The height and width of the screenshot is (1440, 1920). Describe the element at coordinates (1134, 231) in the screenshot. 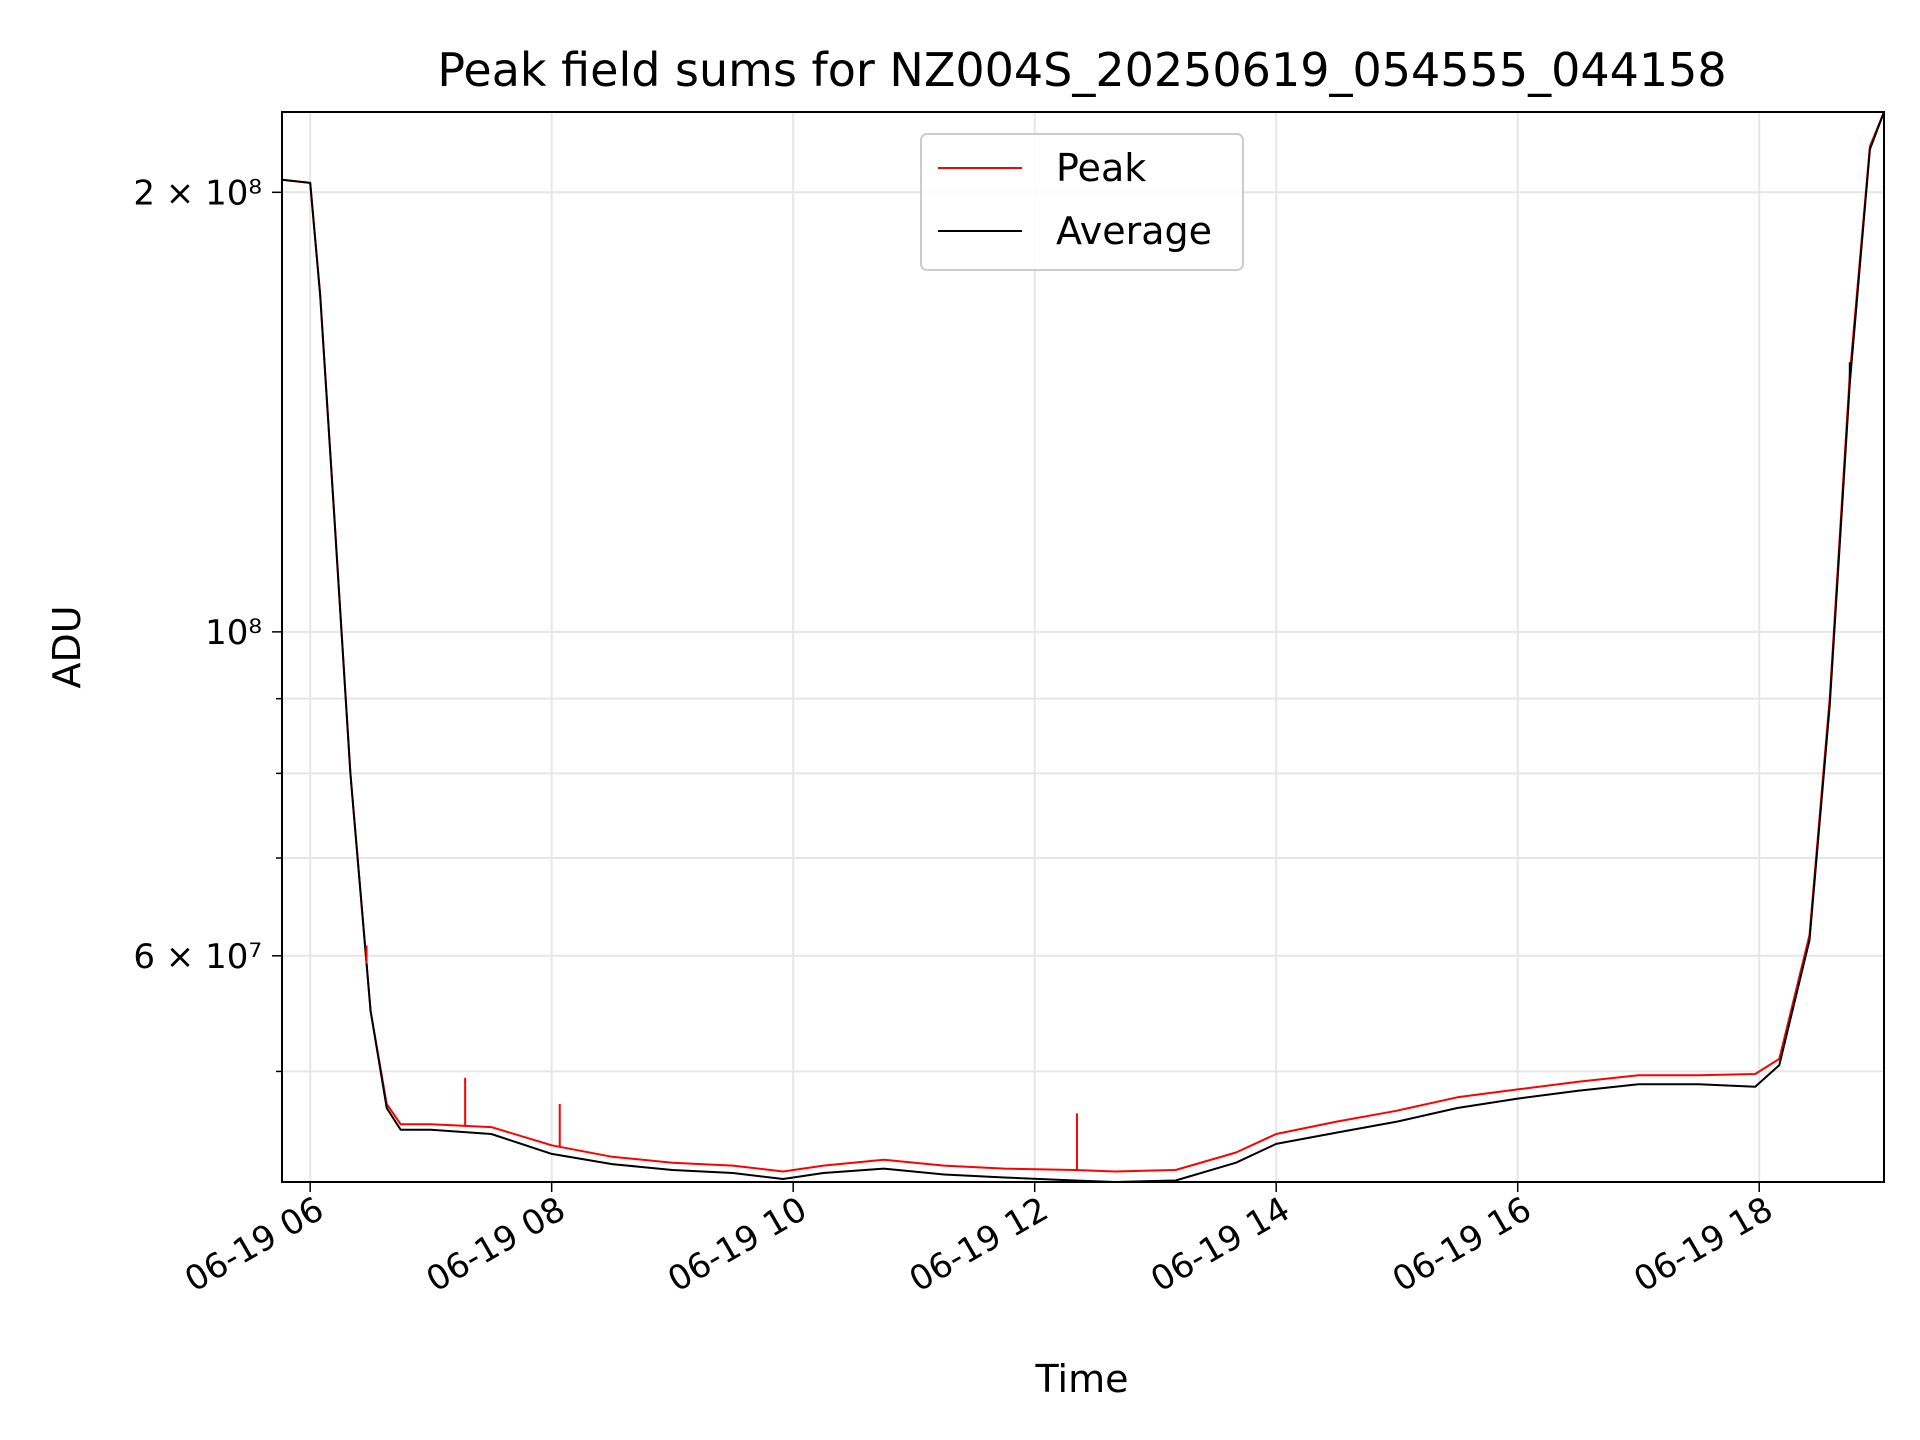

I see `legend-label-average: Average` at that location.